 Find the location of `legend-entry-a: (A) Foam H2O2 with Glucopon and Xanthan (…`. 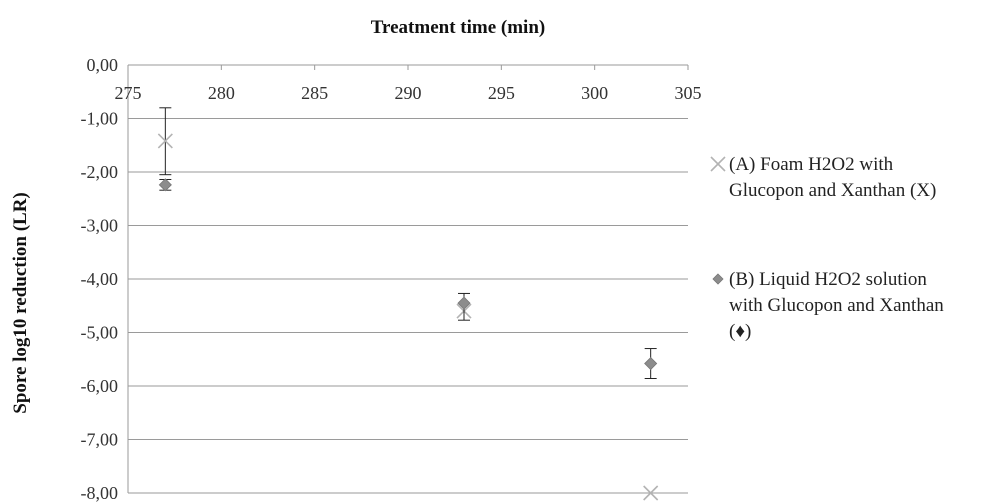

legend-entry-a: (A) Foam H2O2 with Glucopon and Xanthan (… is located at coordinates (823, 177).